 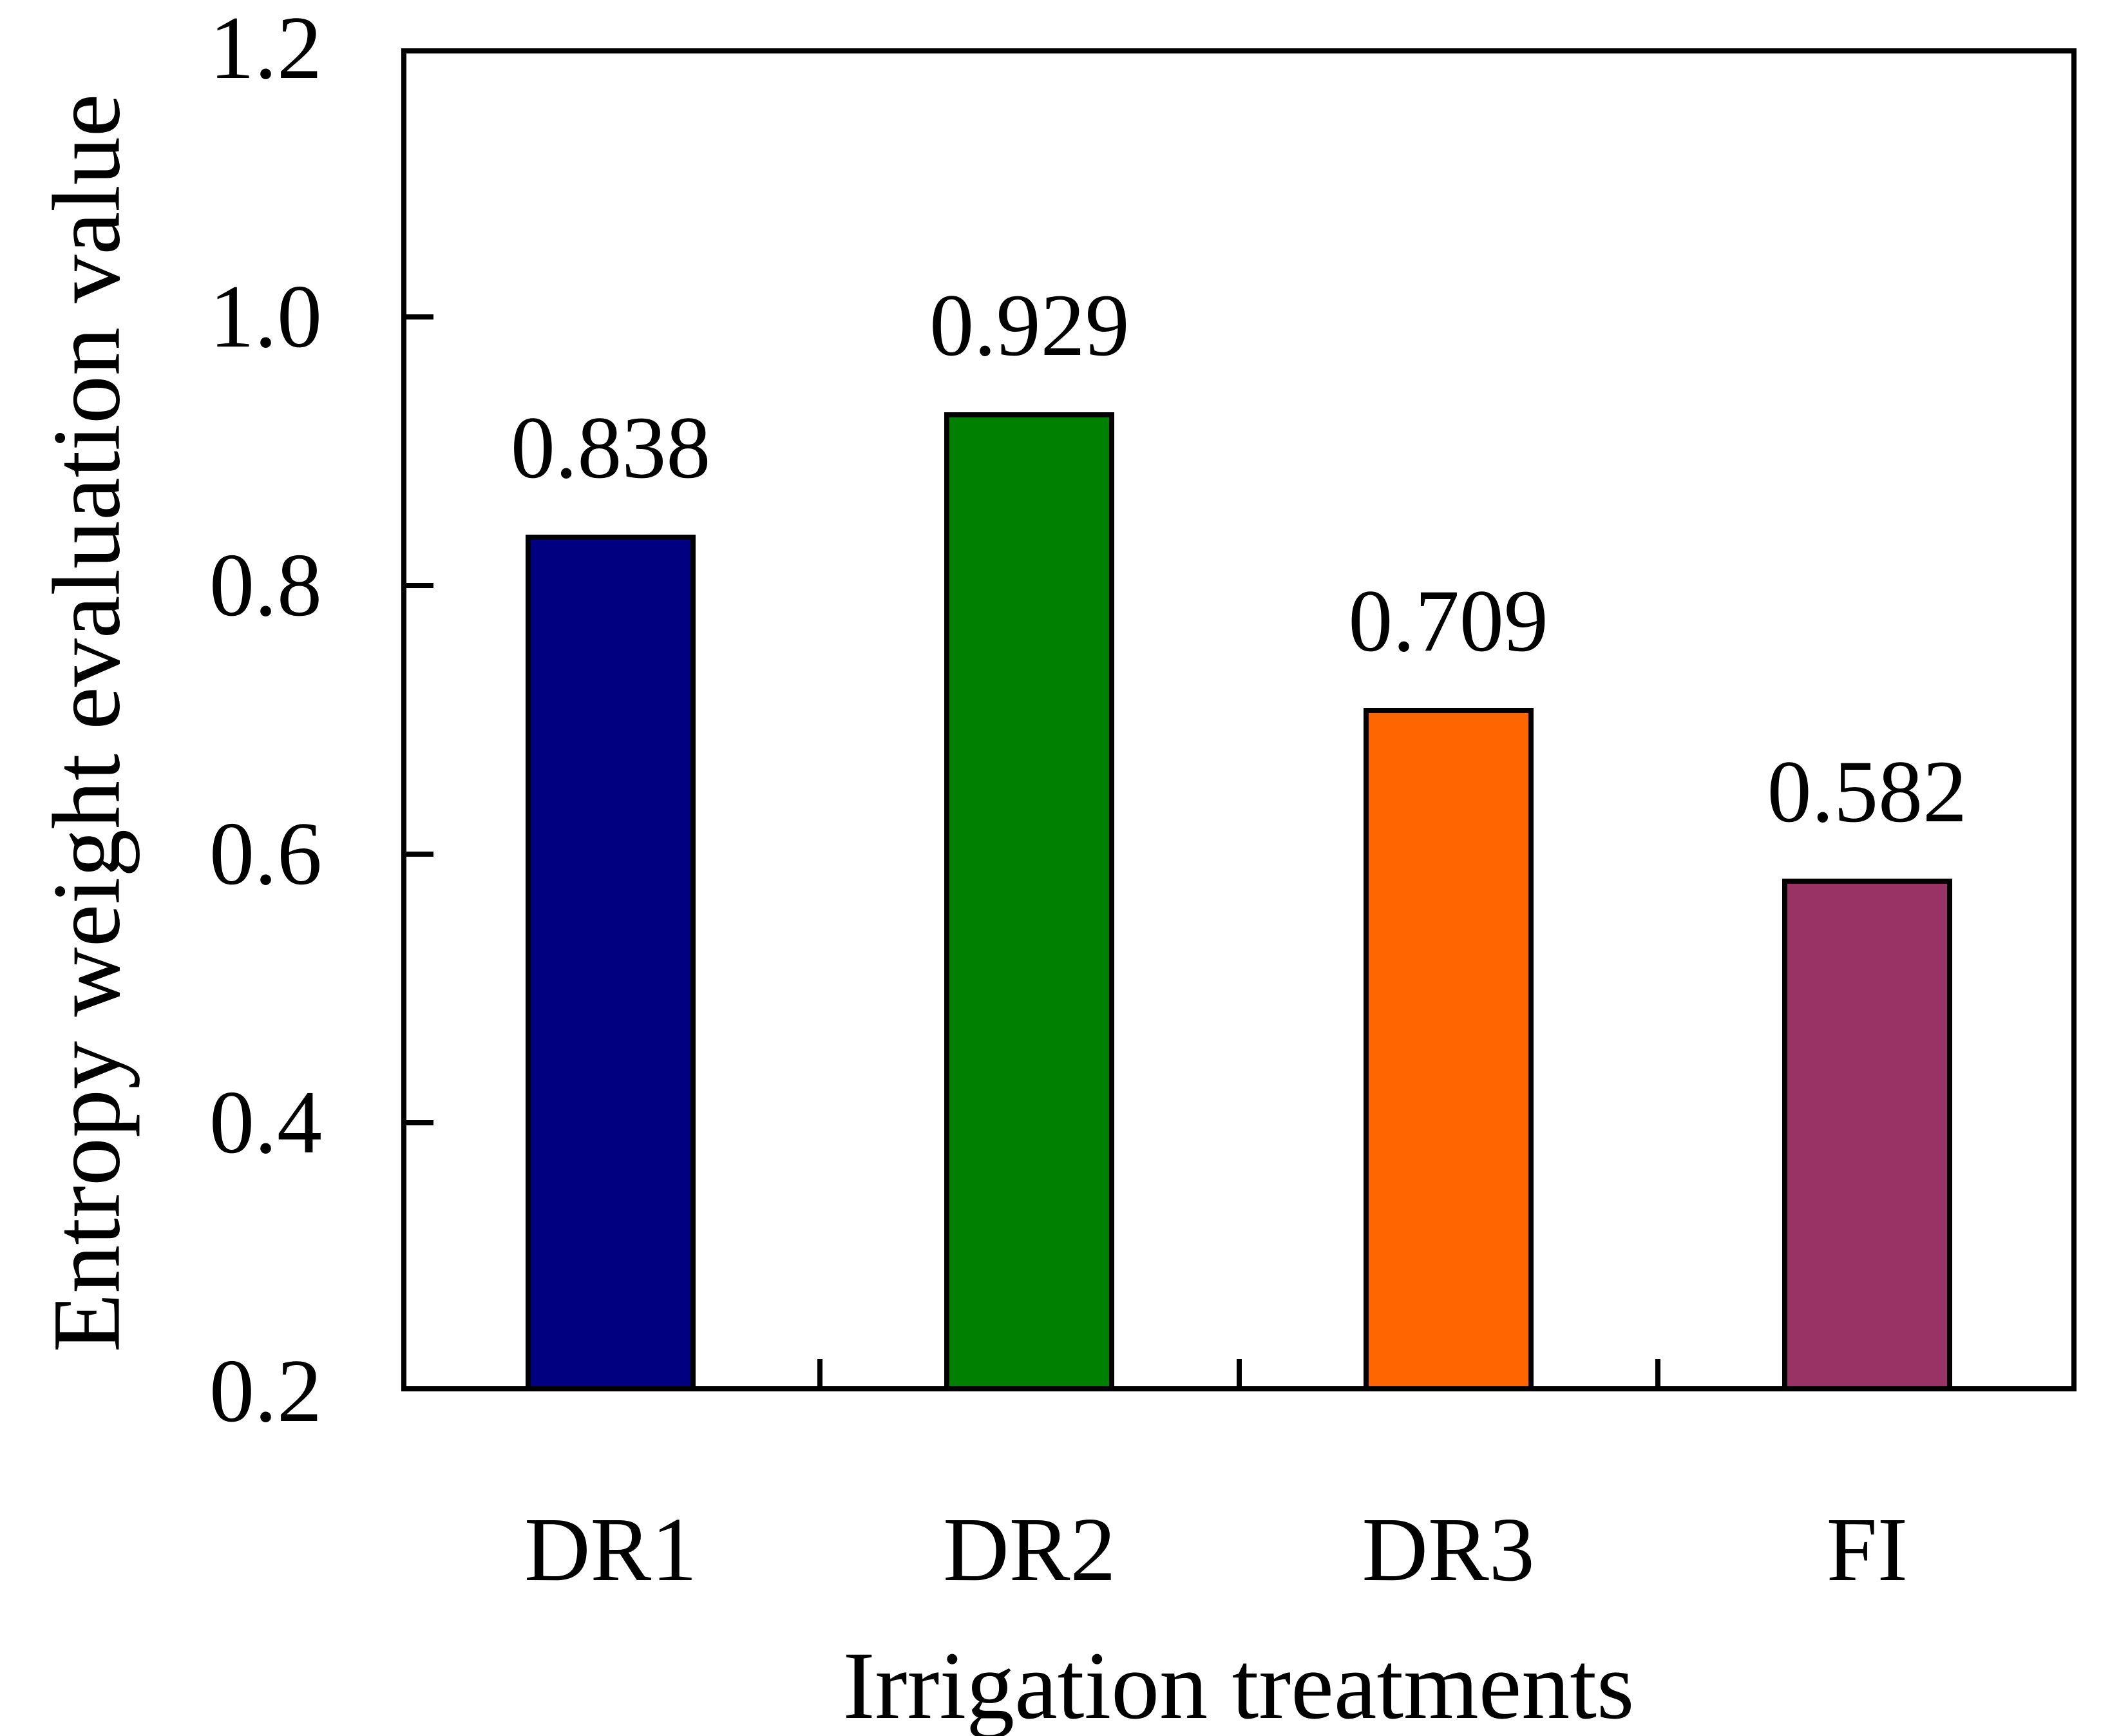 What do you see at coordinates (265, 854) in the screenshot?
I see `y-tick-label: 0.6` at bounding box center [265, 854].